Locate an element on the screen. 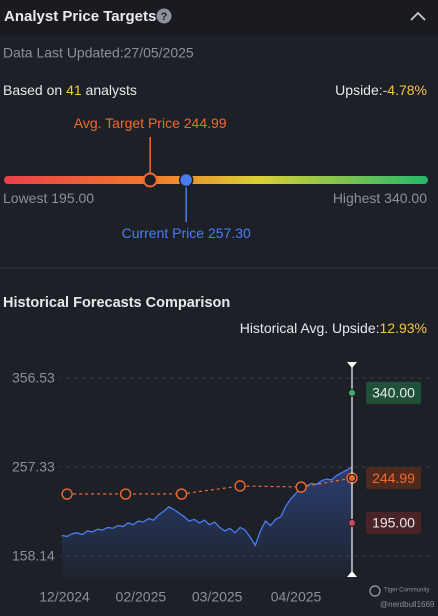  target-label: 340.00 is located at coordinates (393, 393).